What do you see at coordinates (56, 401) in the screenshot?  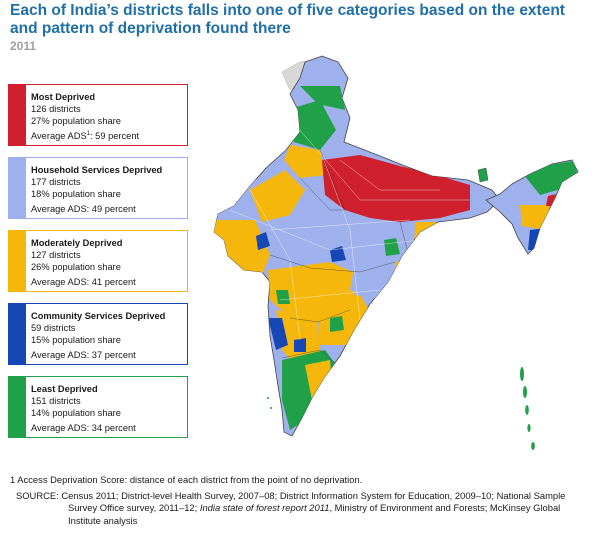 I see `legend-districts: 151 districts` at bounding box center [56, 401].